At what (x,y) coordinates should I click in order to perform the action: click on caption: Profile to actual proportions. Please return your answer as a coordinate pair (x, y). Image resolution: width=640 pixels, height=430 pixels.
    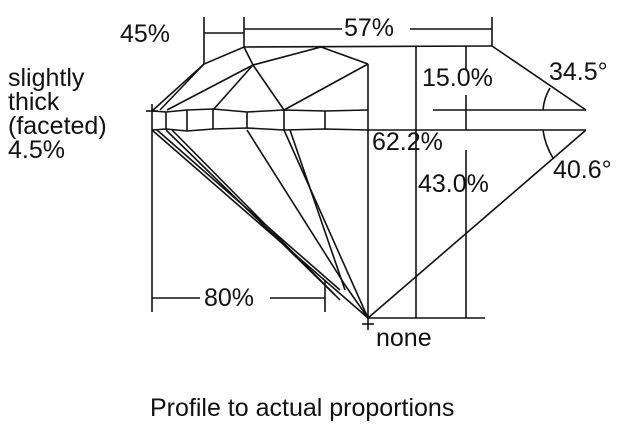
    Looking at the image, I should click on (302, 408).